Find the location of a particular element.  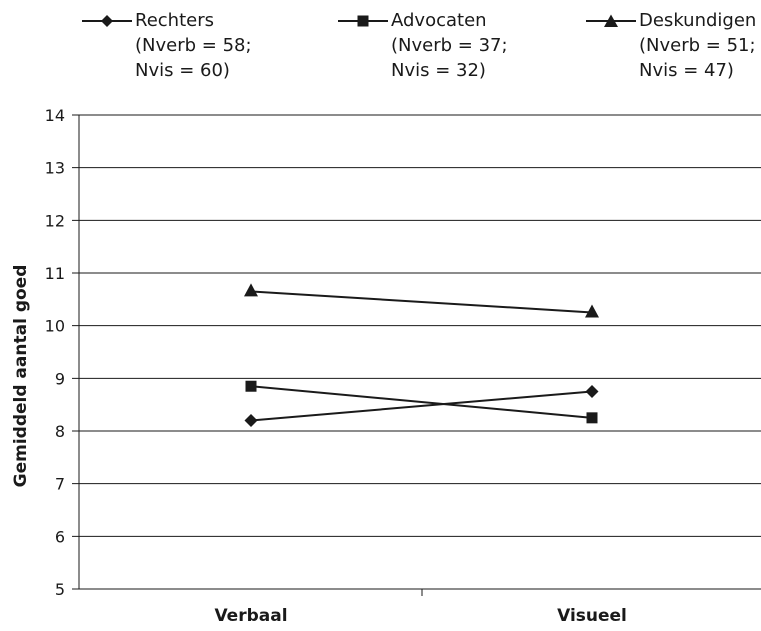

data-point-advocaten-verbaal is located at coordinates (251, 386).